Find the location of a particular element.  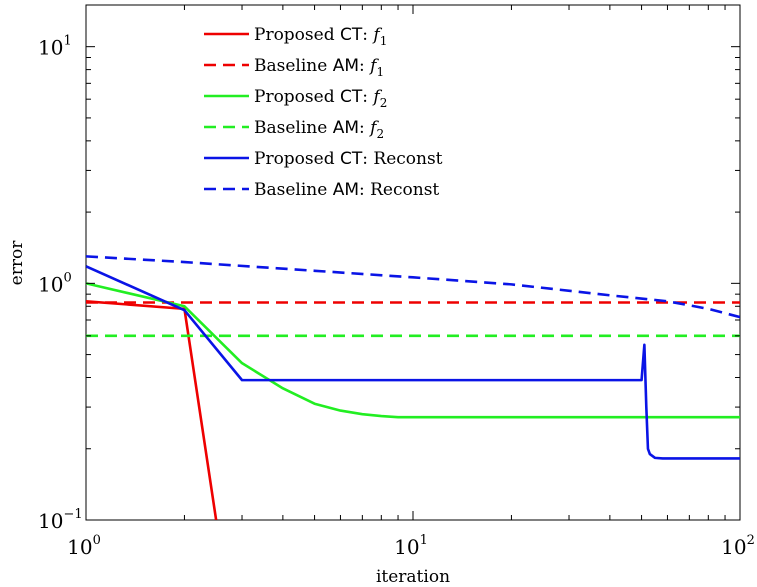

y-tick-label-1: 10⁻¹ is located at coordinates (60, 520).